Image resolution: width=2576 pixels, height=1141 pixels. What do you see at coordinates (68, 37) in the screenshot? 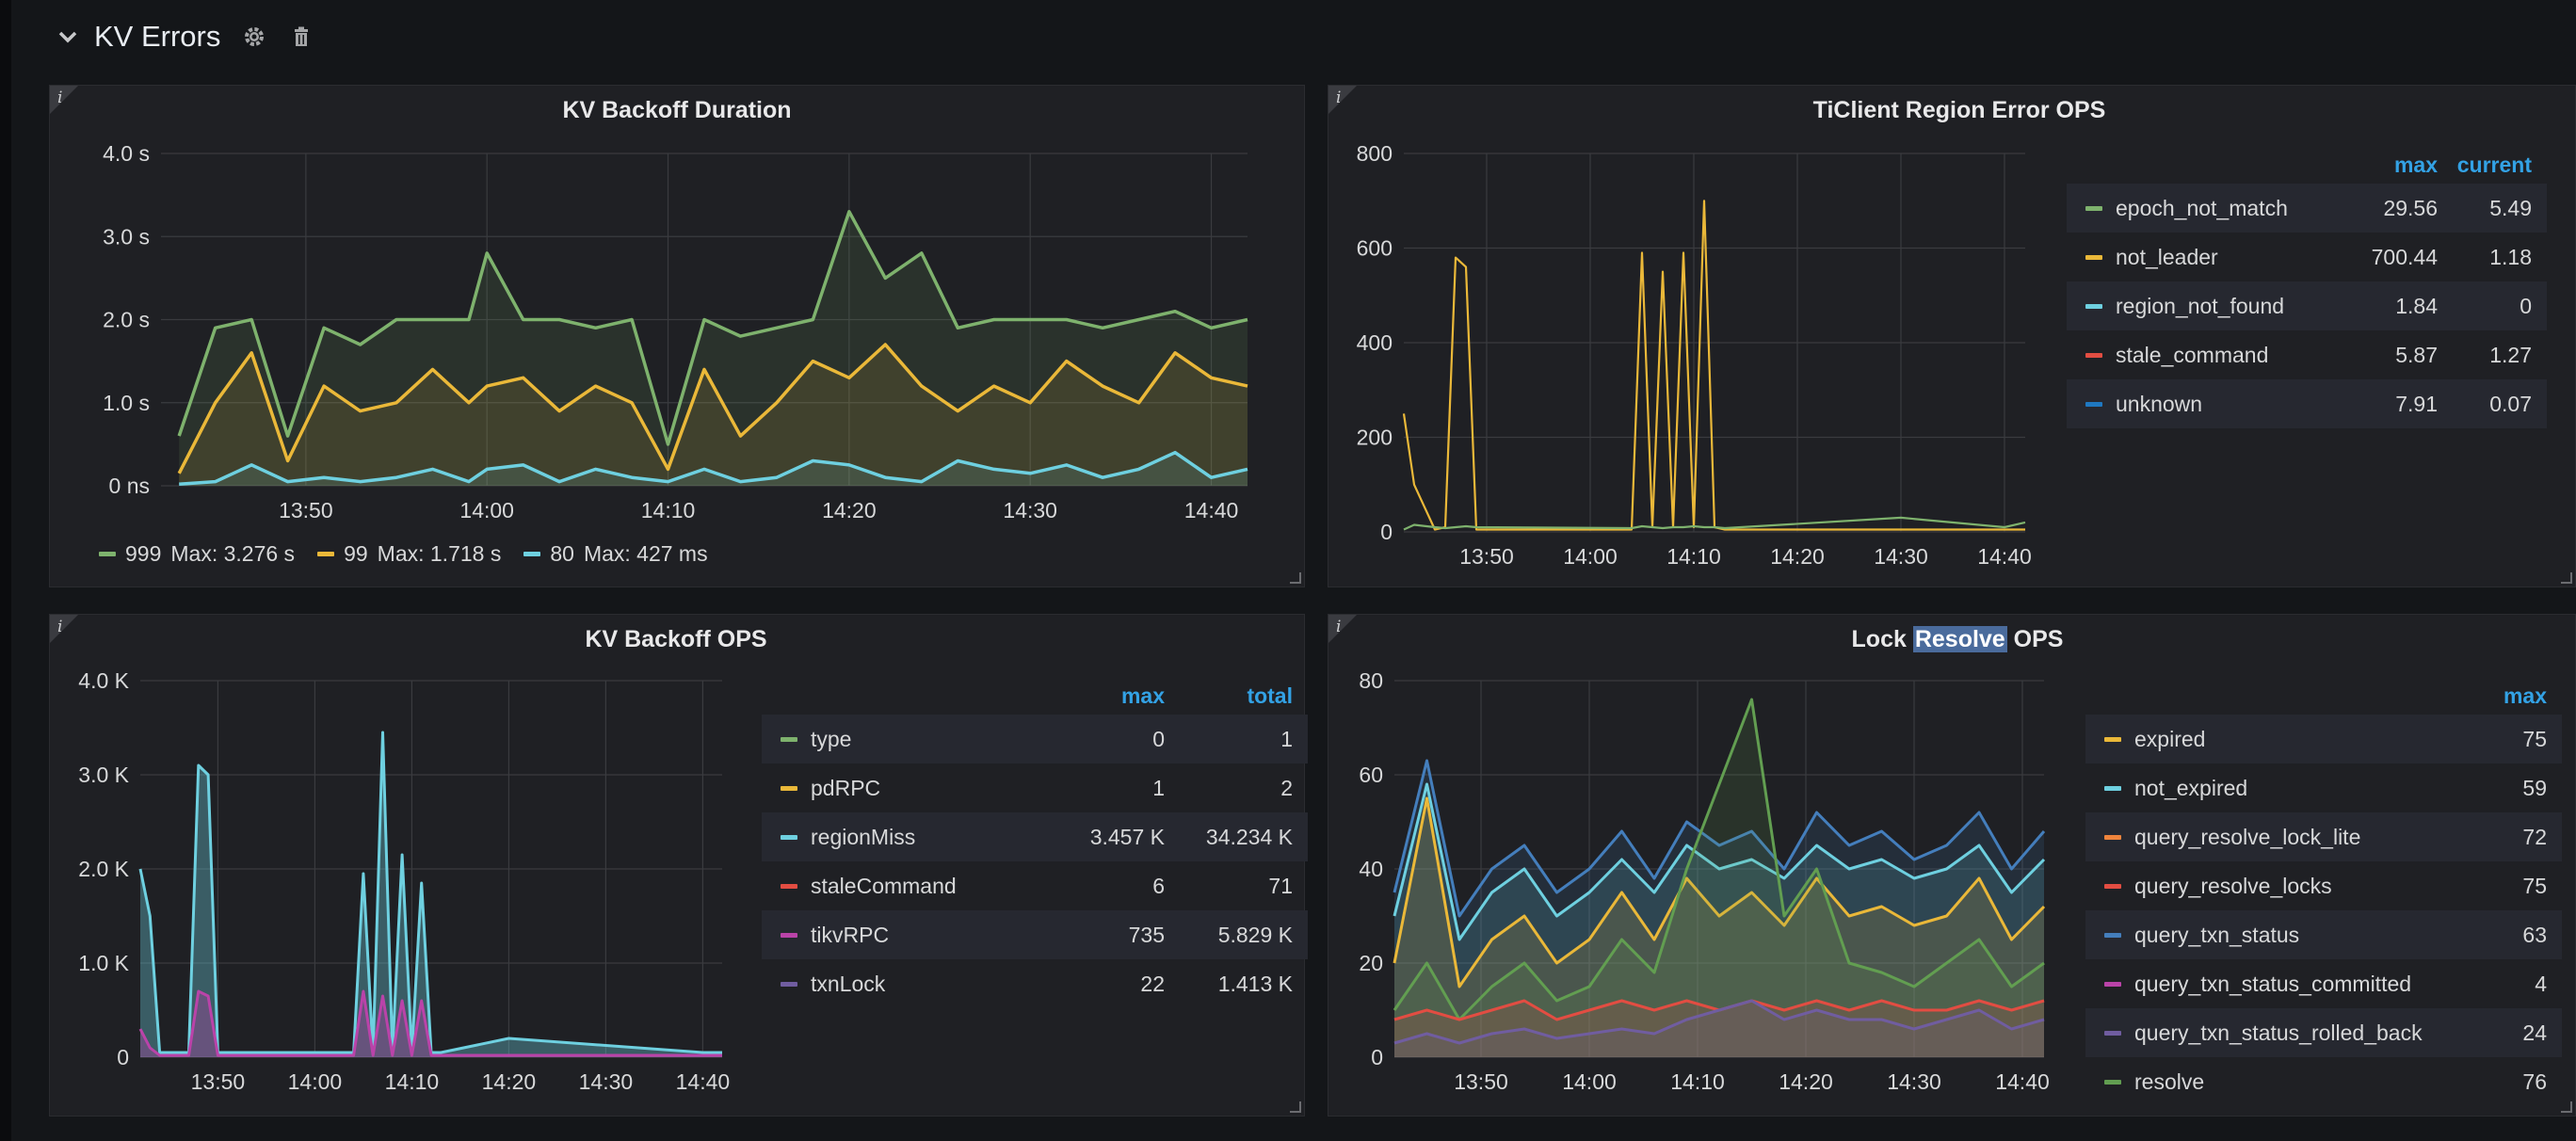
I see `chevron-down-icon` at bounding box center [68, 37].